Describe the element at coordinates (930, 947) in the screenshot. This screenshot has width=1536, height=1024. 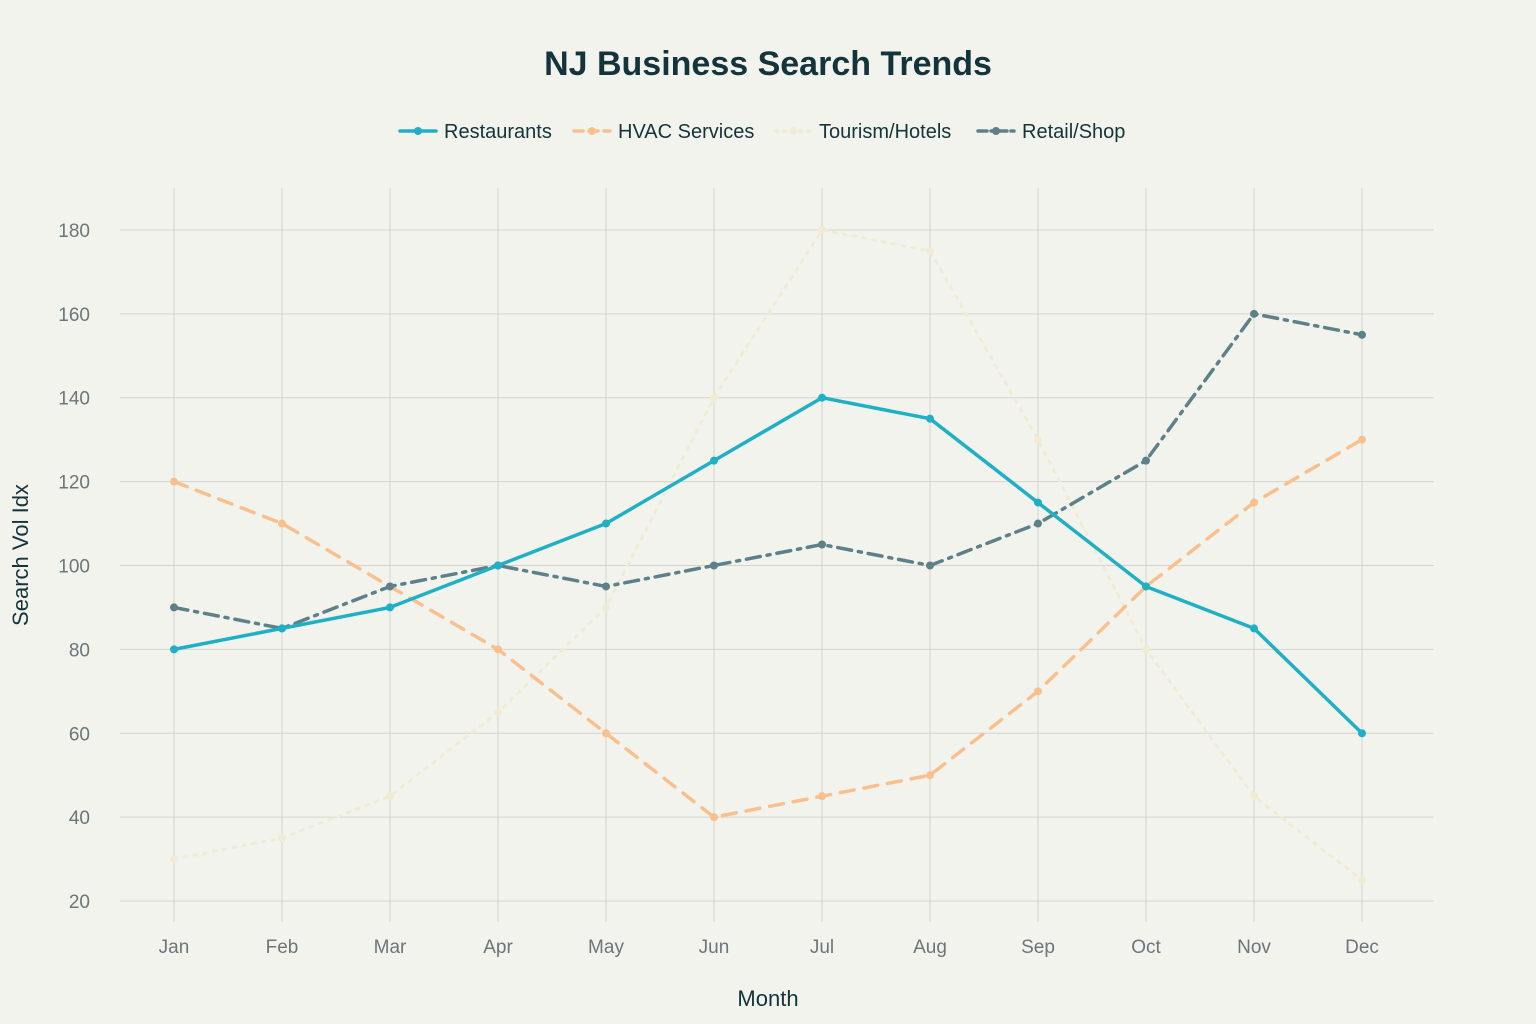
I see `x-tick-label: Aug` at that location.